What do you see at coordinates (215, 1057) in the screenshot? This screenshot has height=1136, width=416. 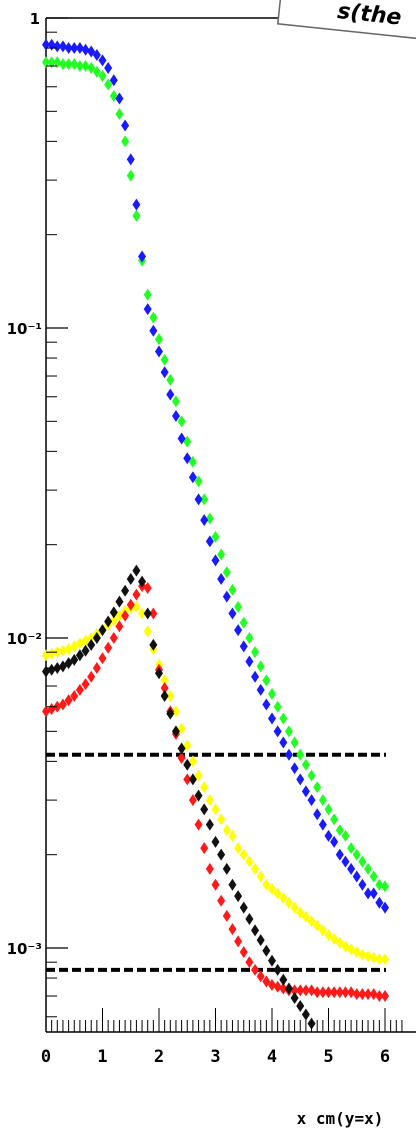 I see `x-tick-label: 3` at bounding box center [215, 1057].